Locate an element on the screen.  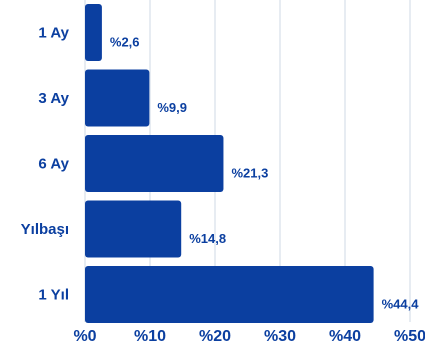
value-label-0: %2,6 is located at coordinates (125, 42).